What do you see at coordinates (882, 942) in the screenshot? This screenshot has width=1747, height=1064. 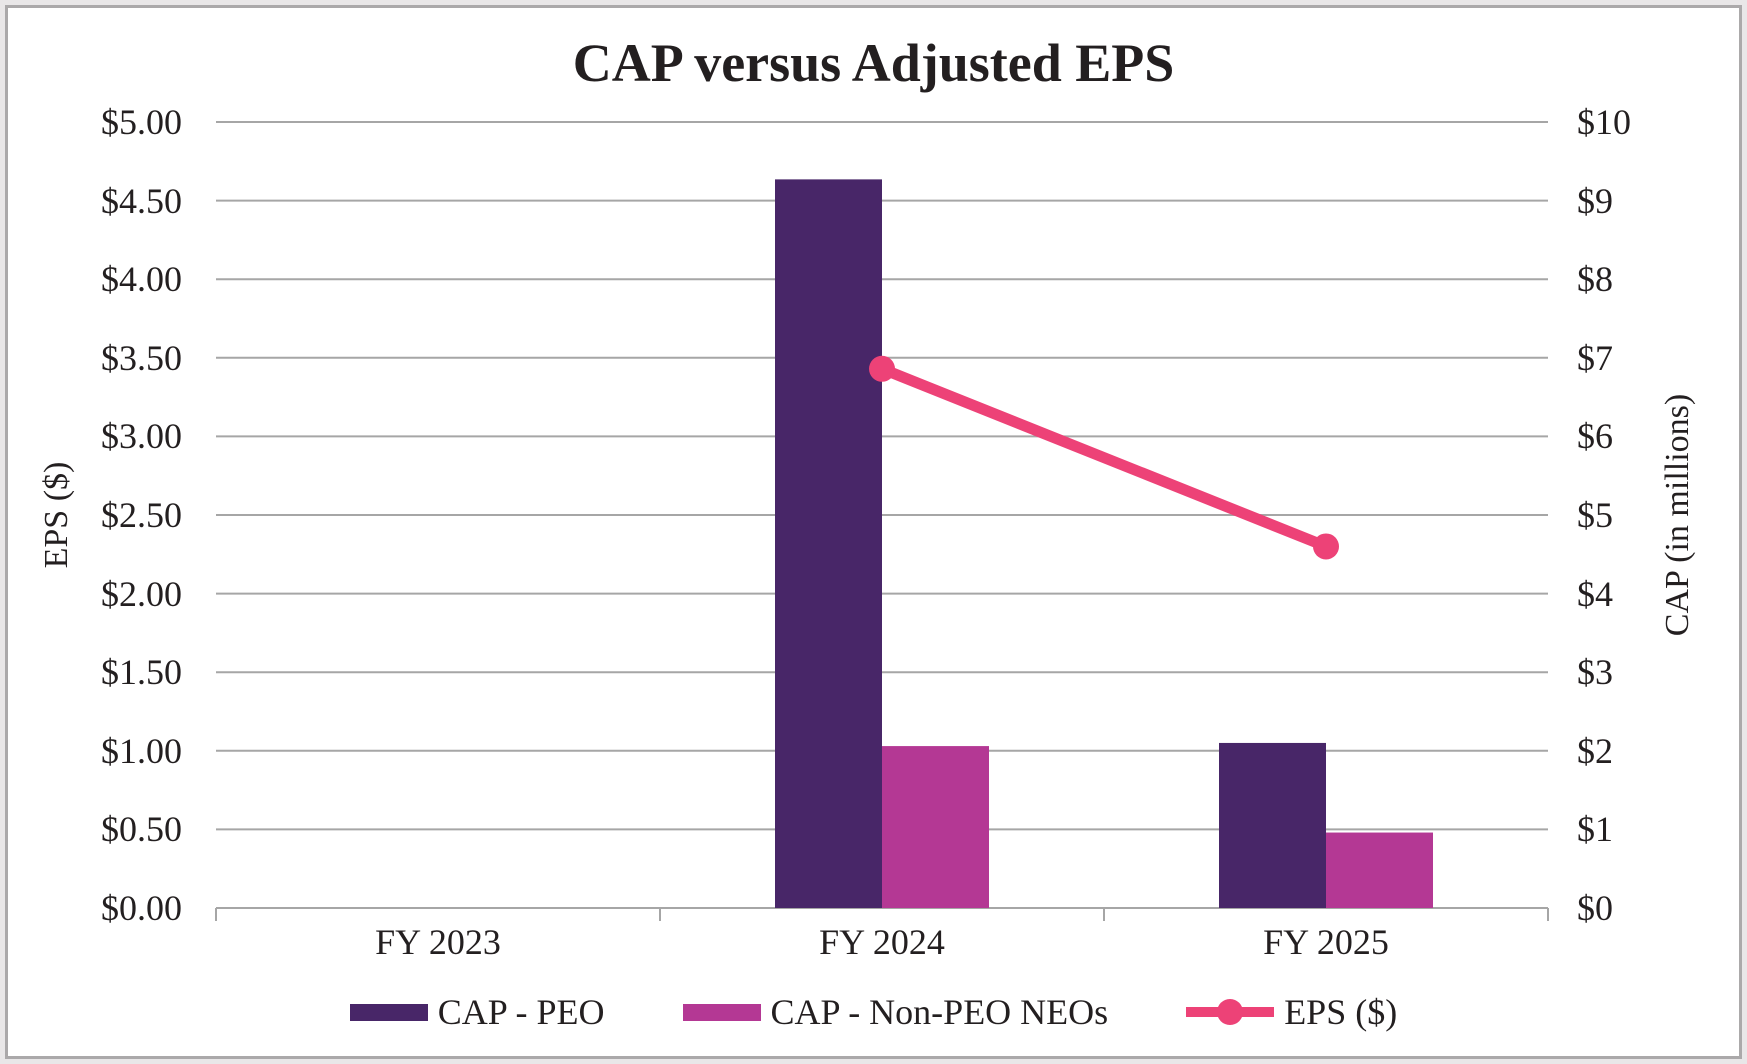 I see `x-axis-label-fy-2024: FY 2024` at bounding box center [882, 942].